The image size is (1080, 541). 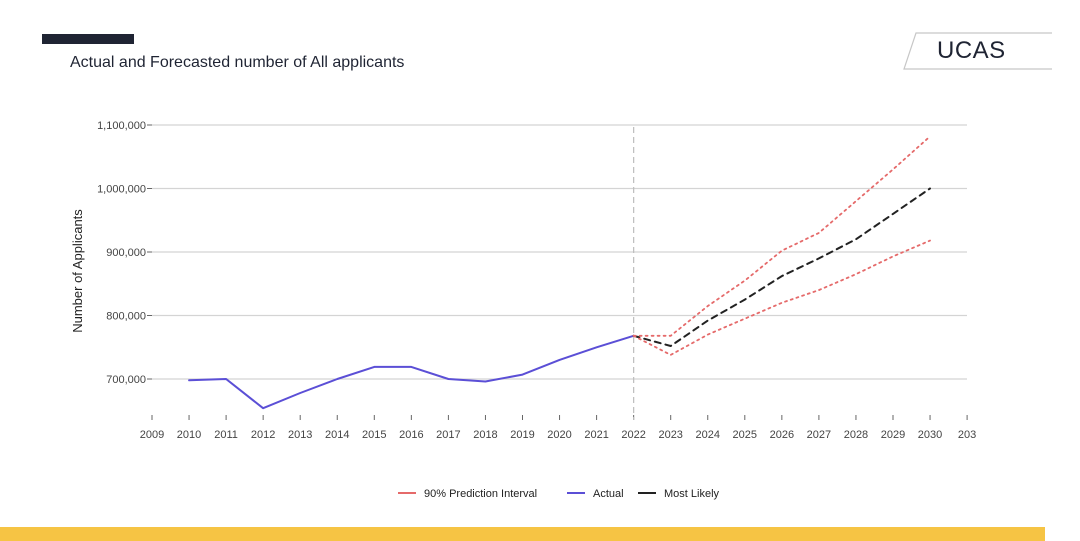 What do you see at coordinates (485, 435) in the screenshot?
I see `x-tick-label: 2018` at bounding box center [485, 435].